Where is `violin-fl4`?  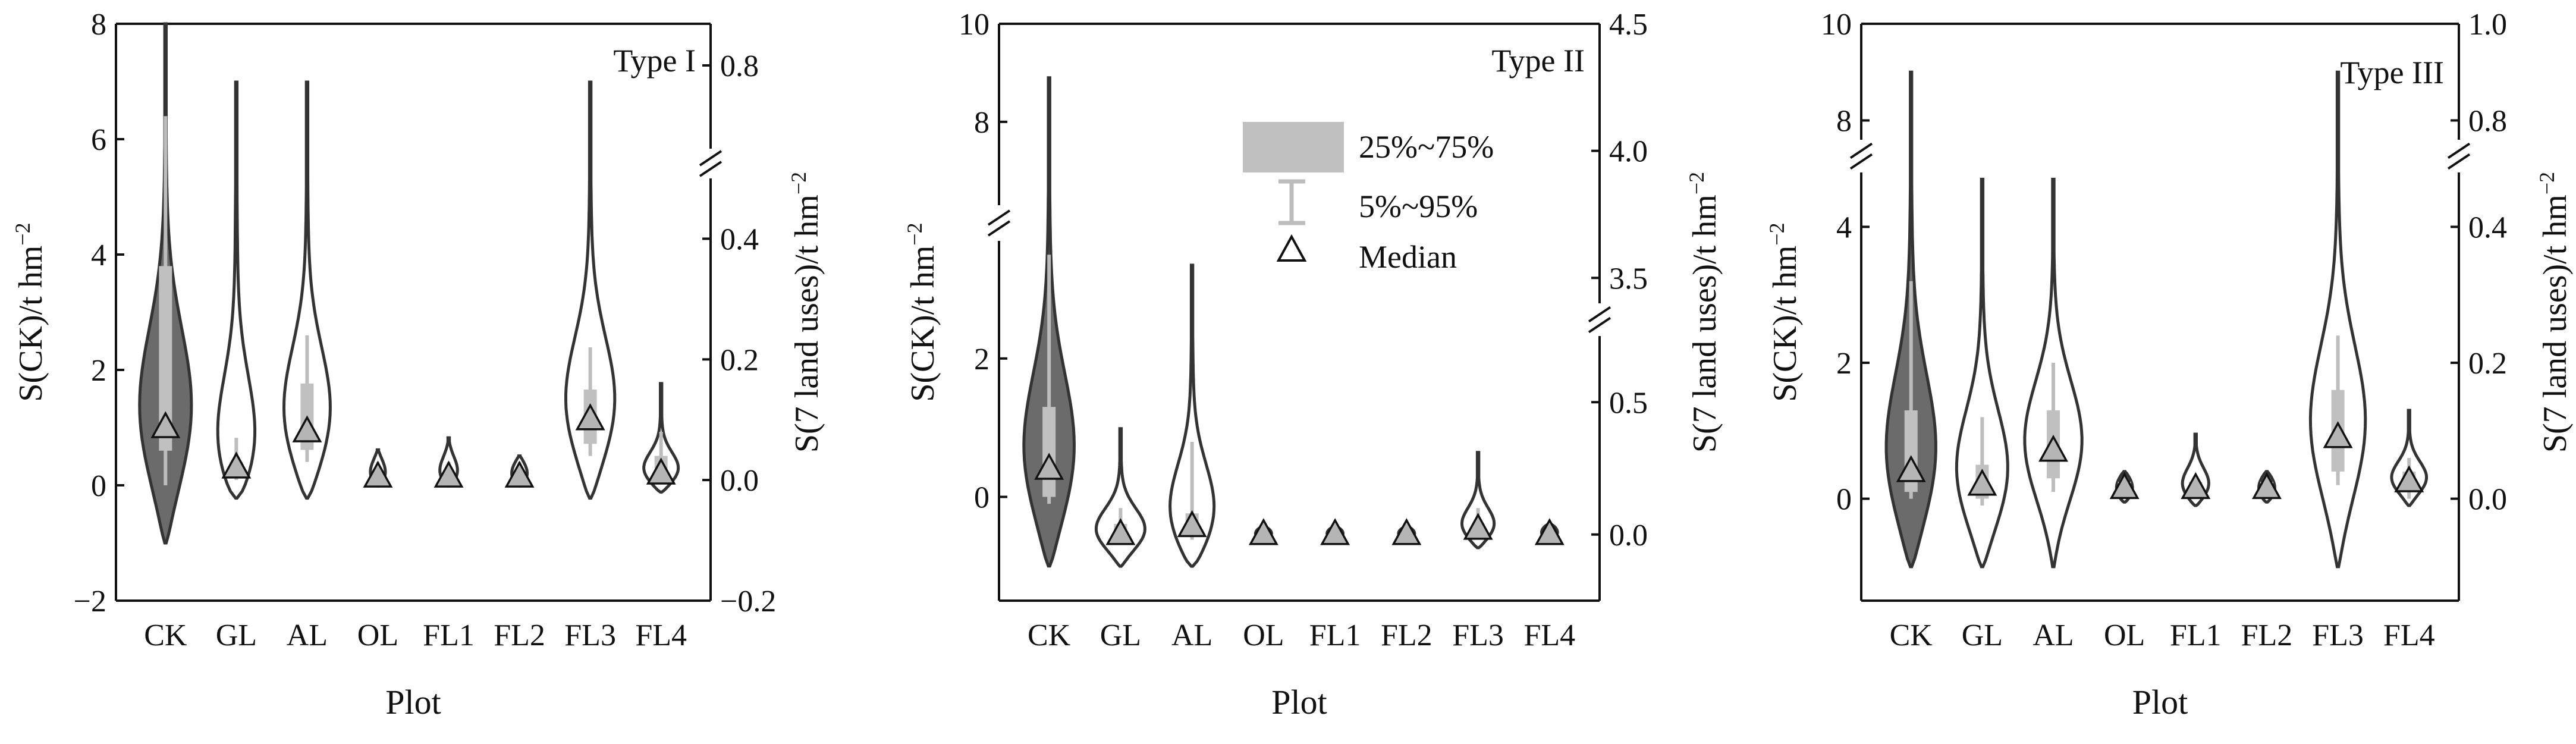 violin-fl4 is located at coordinates (2409, 458).